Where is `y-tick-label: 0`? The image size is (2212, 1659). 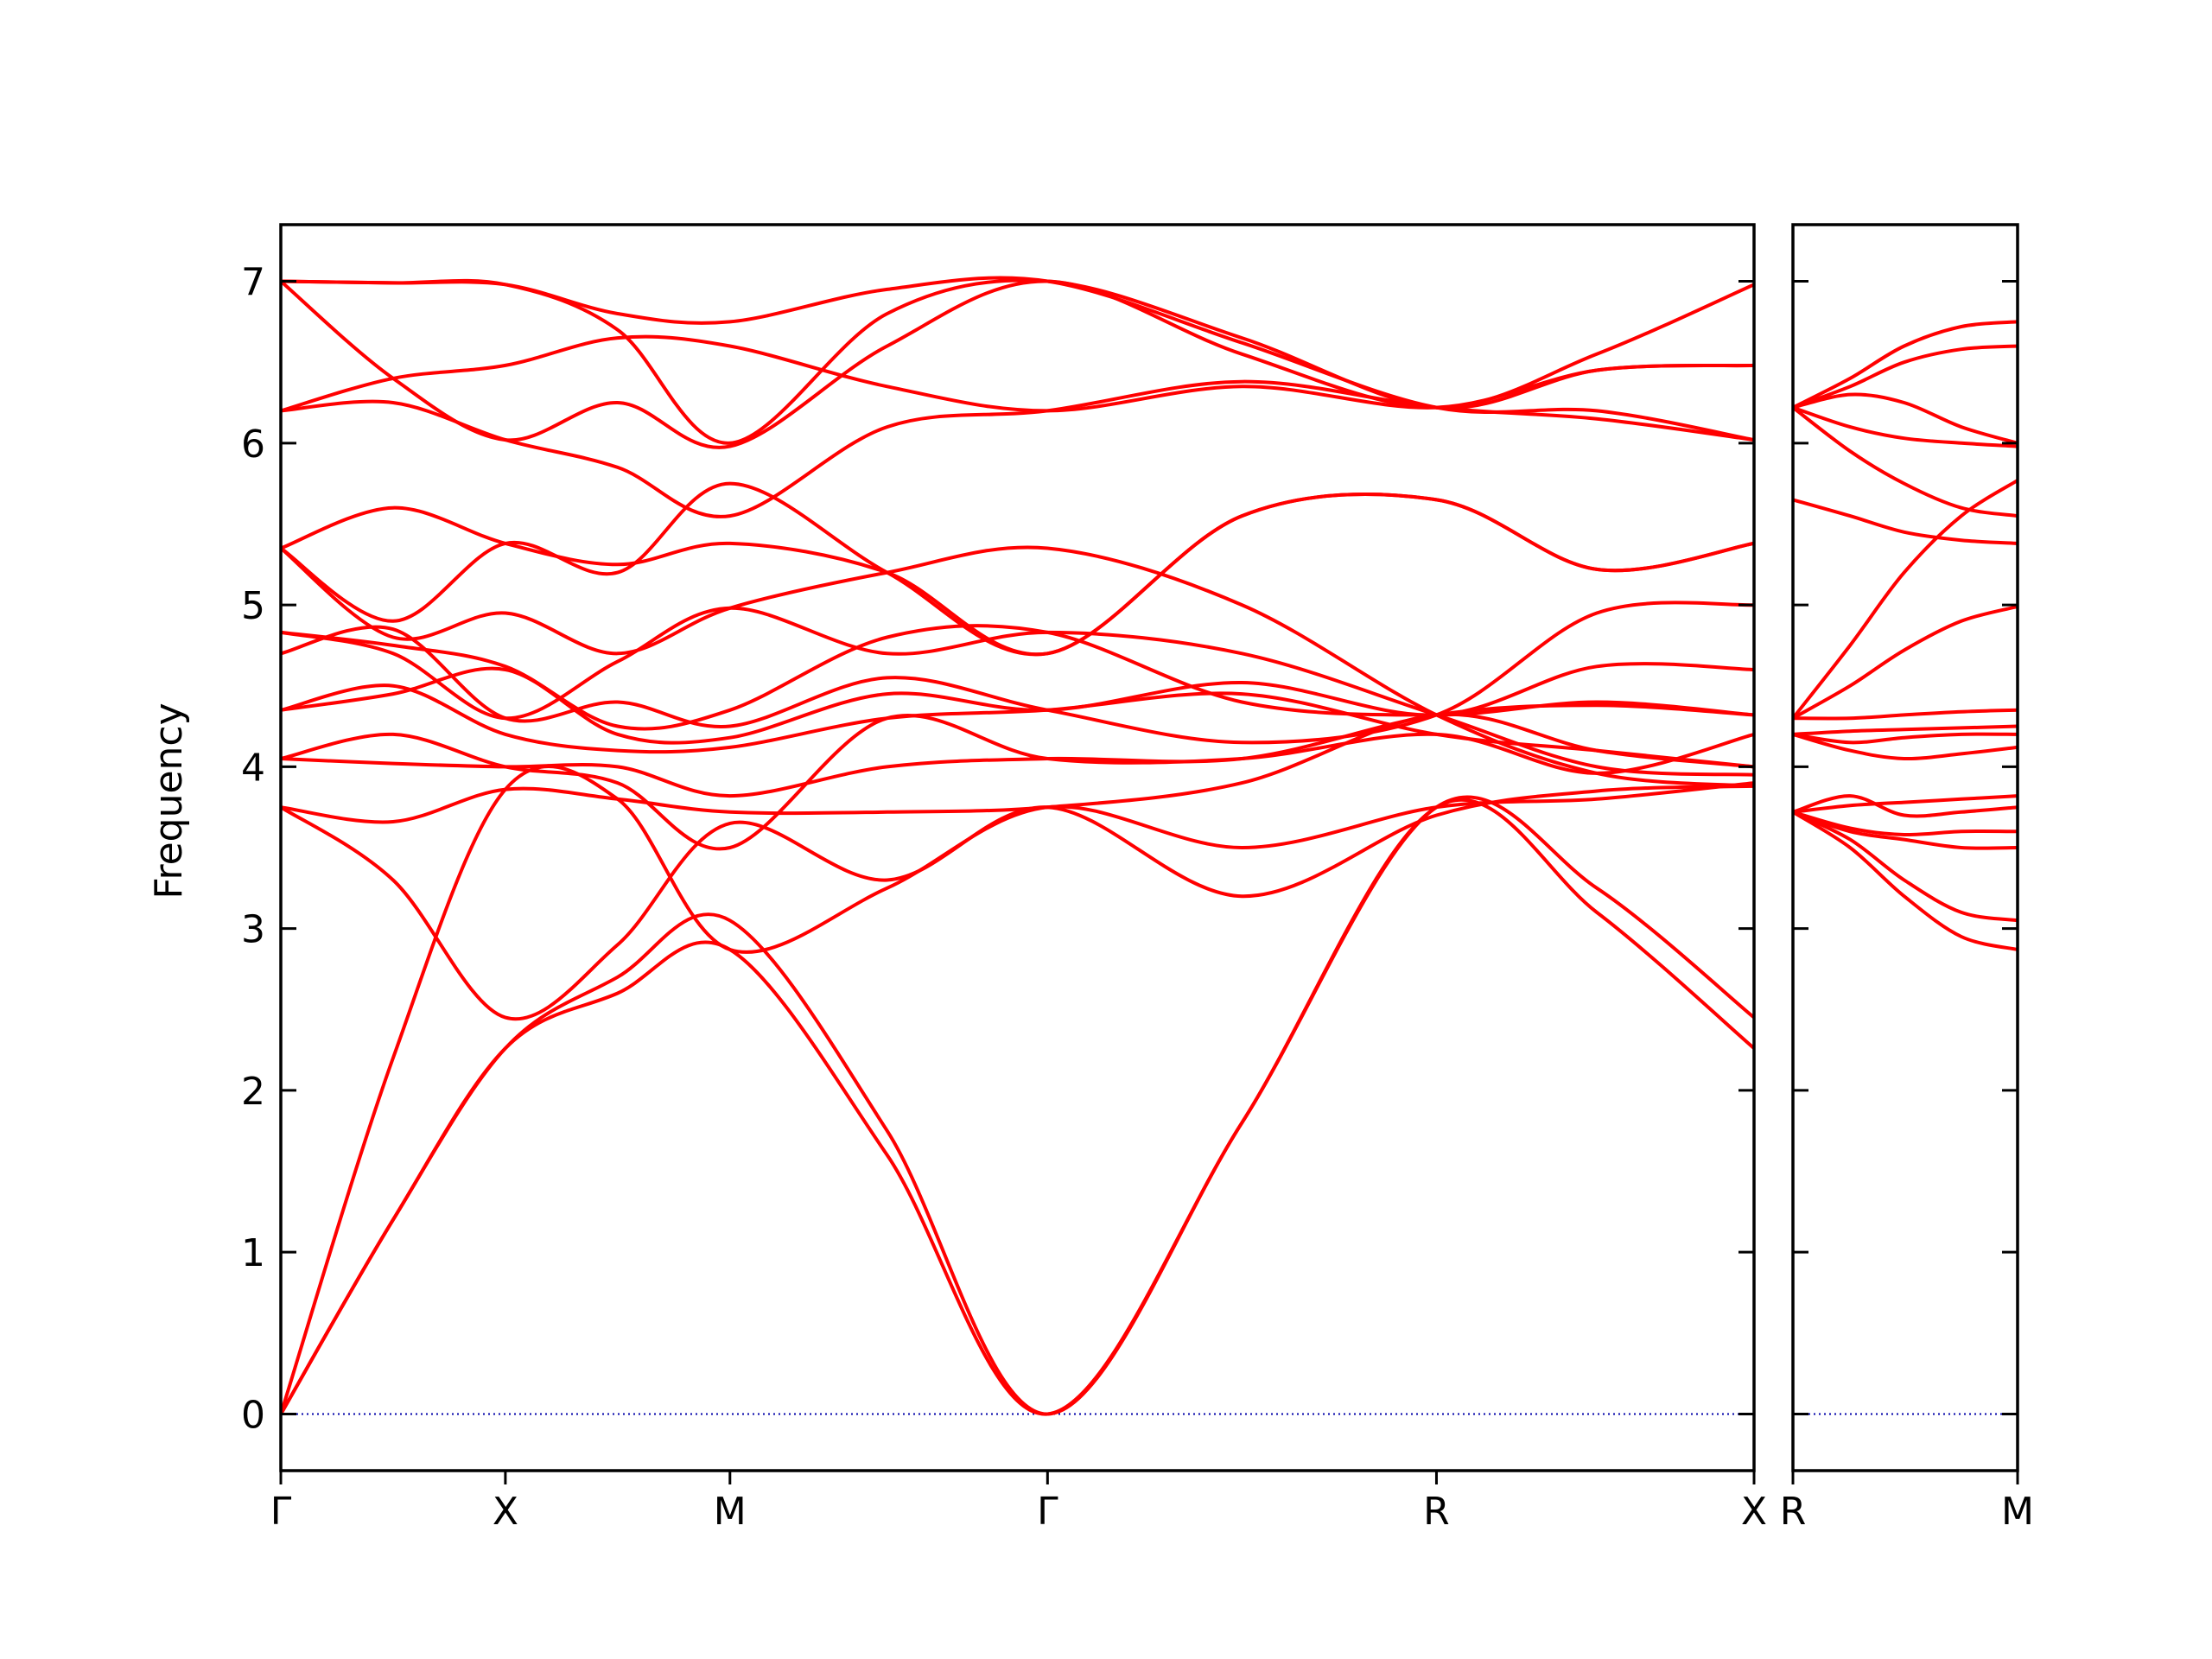
y-tick-label: 0 is located at coordinates (253, 1415).